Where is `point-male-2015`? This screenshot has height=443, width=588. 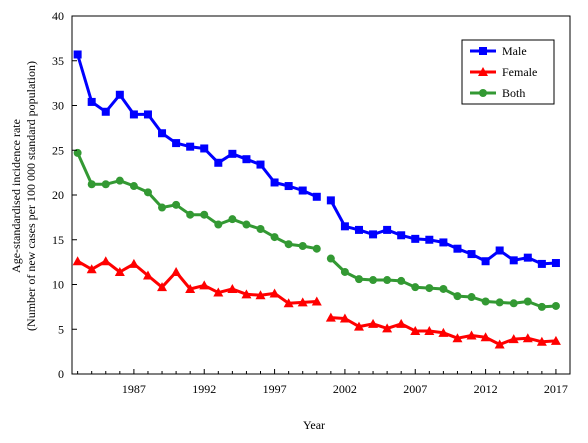 point-male-2015 is located at coordinates (527, 257).